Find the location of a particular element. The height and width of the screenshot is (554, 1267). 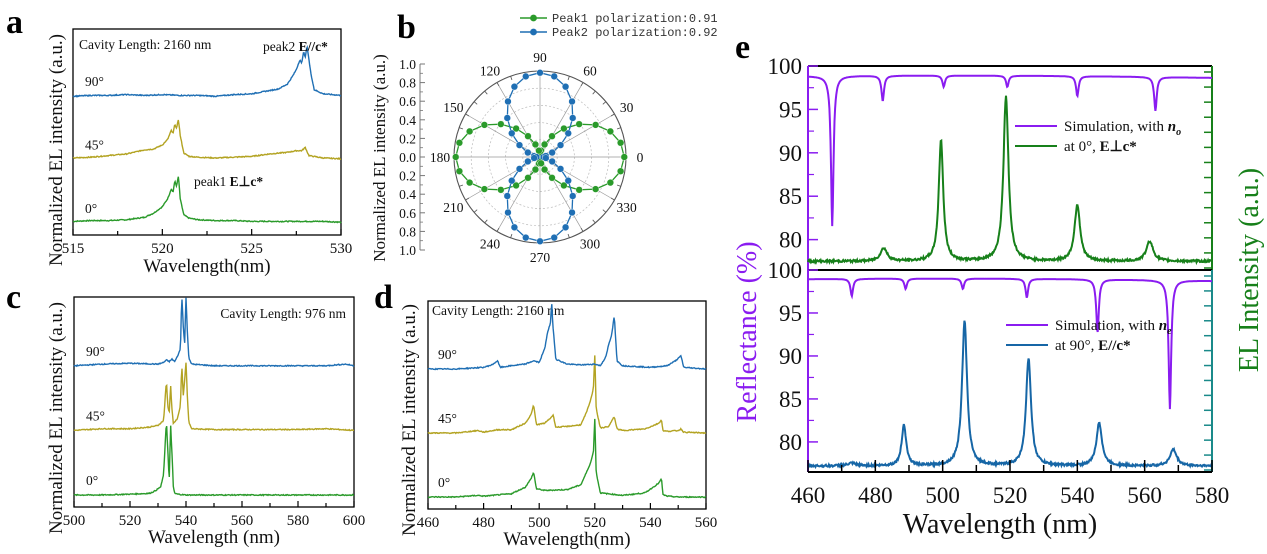

left-tick-label-e: 90 is located at coordinates (790, 356).